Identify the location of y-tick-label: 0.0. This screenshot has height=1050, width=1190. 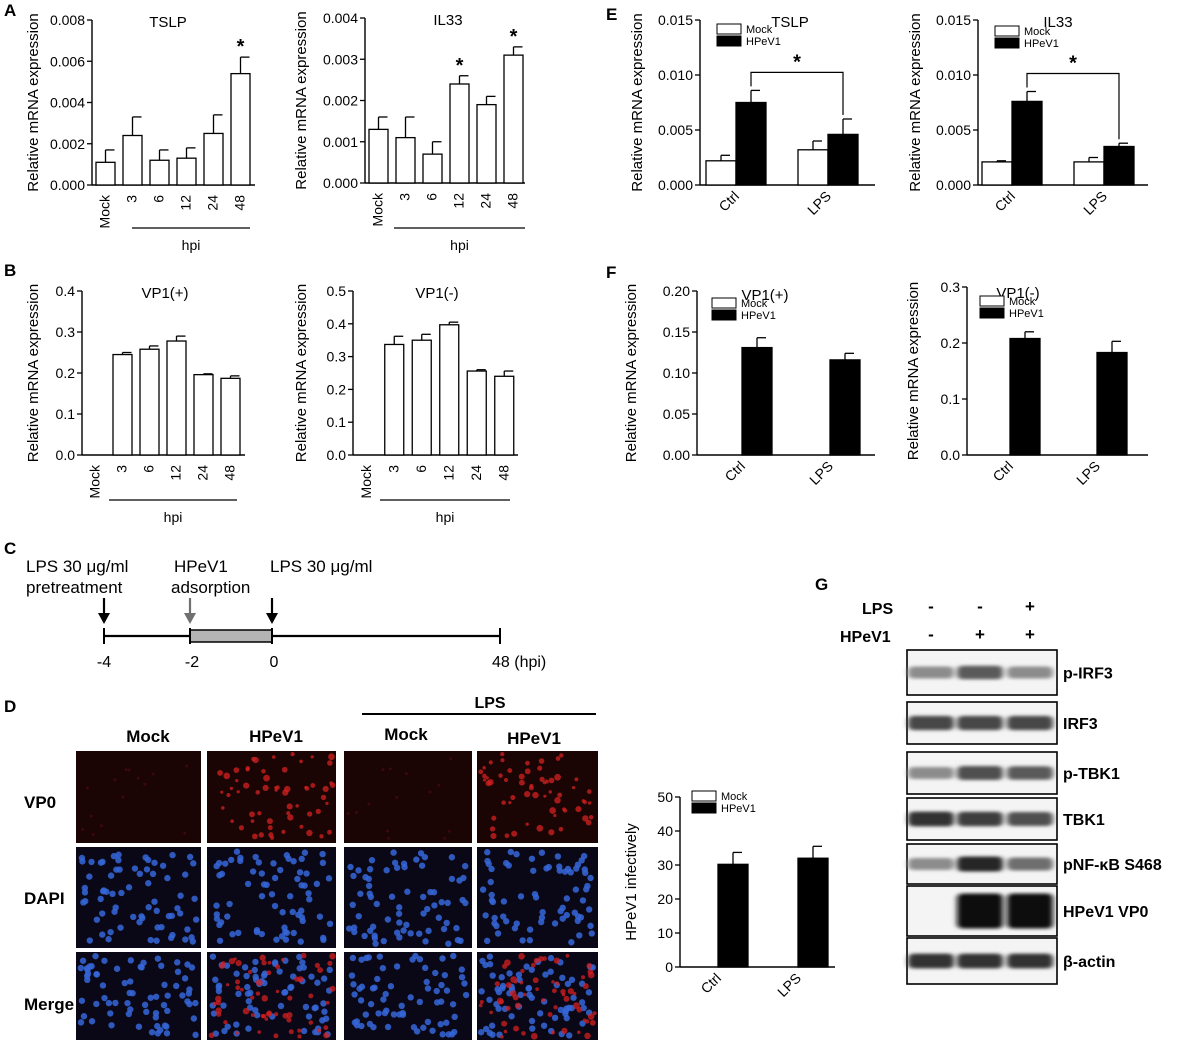
(337, 455).